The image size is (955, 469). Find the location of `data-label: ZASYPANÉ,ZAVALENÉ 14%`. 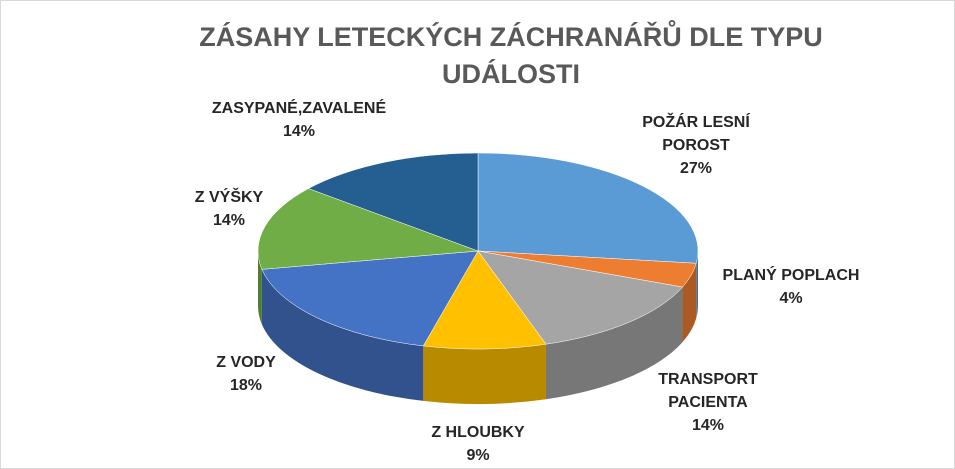

data-label: ZASYPANÉ,ZAVALENÉ 14% is located at coordinates (299, 120).